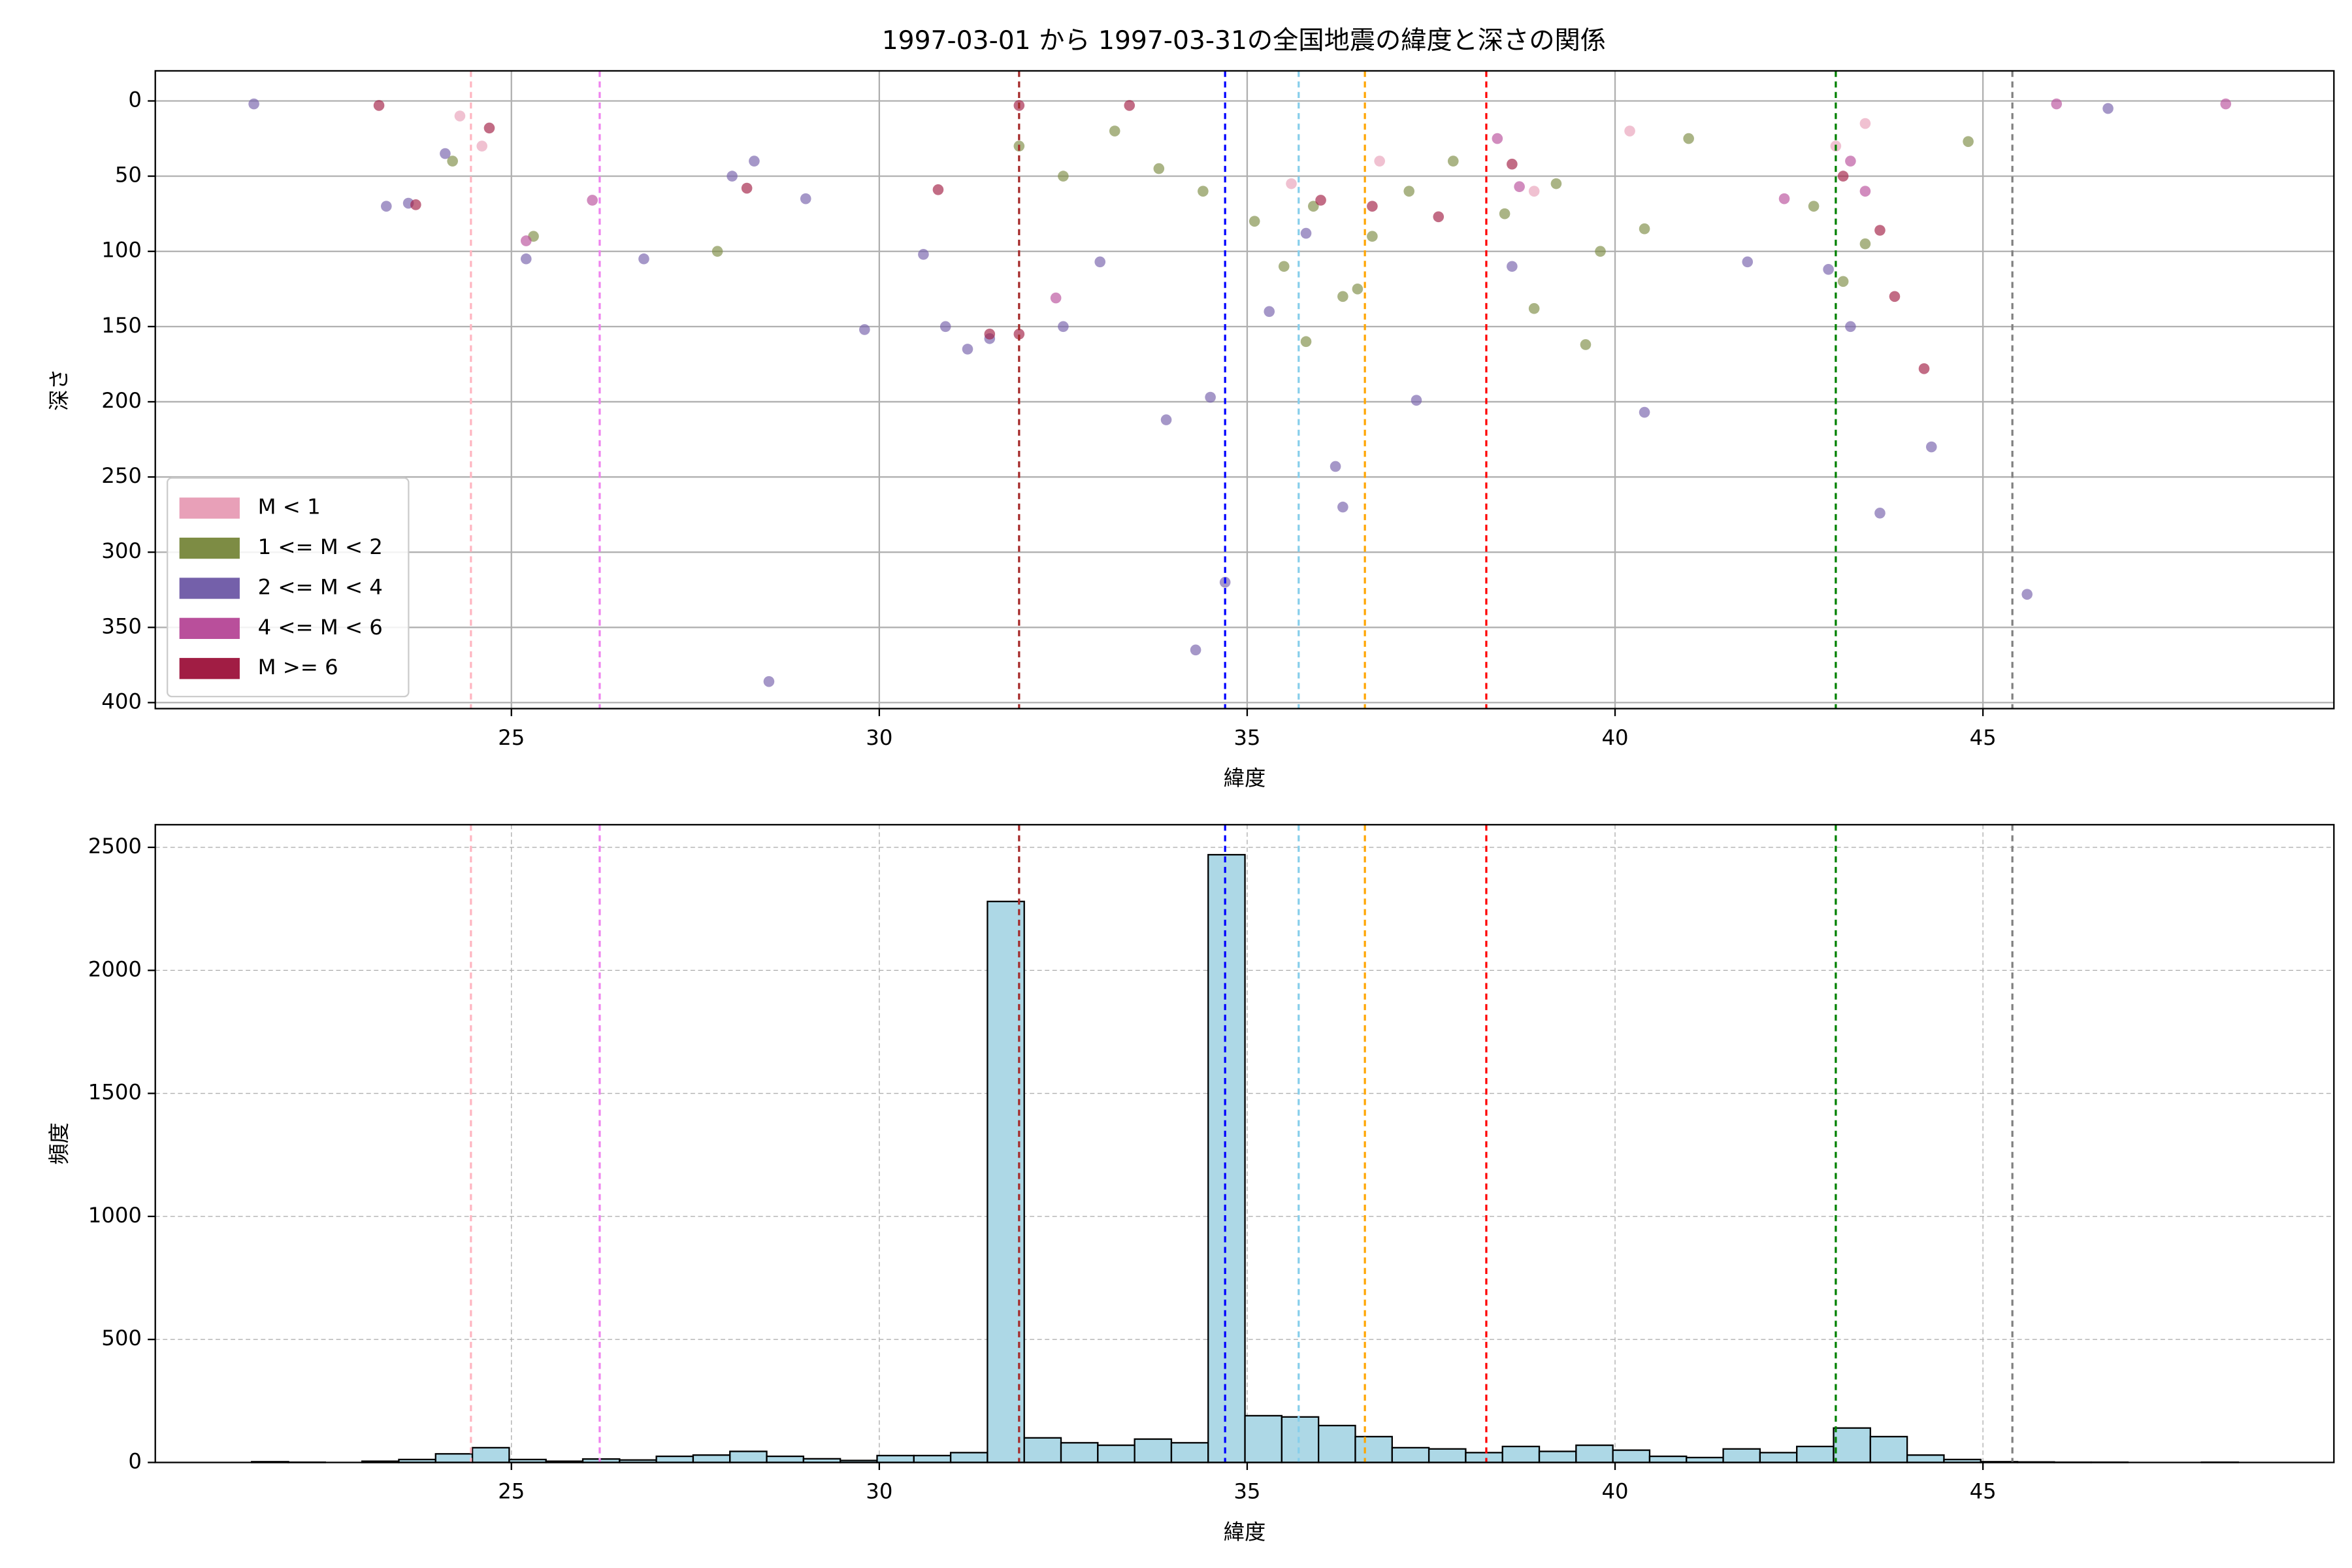 This screenshot has height=1568, width=2352. Describe the element at coordinates (1244, 41) in the screenshot. I see `chart-title: 1997-03-01 から 1997-03-31の全国地震の緯度と深さの関係` at that location.